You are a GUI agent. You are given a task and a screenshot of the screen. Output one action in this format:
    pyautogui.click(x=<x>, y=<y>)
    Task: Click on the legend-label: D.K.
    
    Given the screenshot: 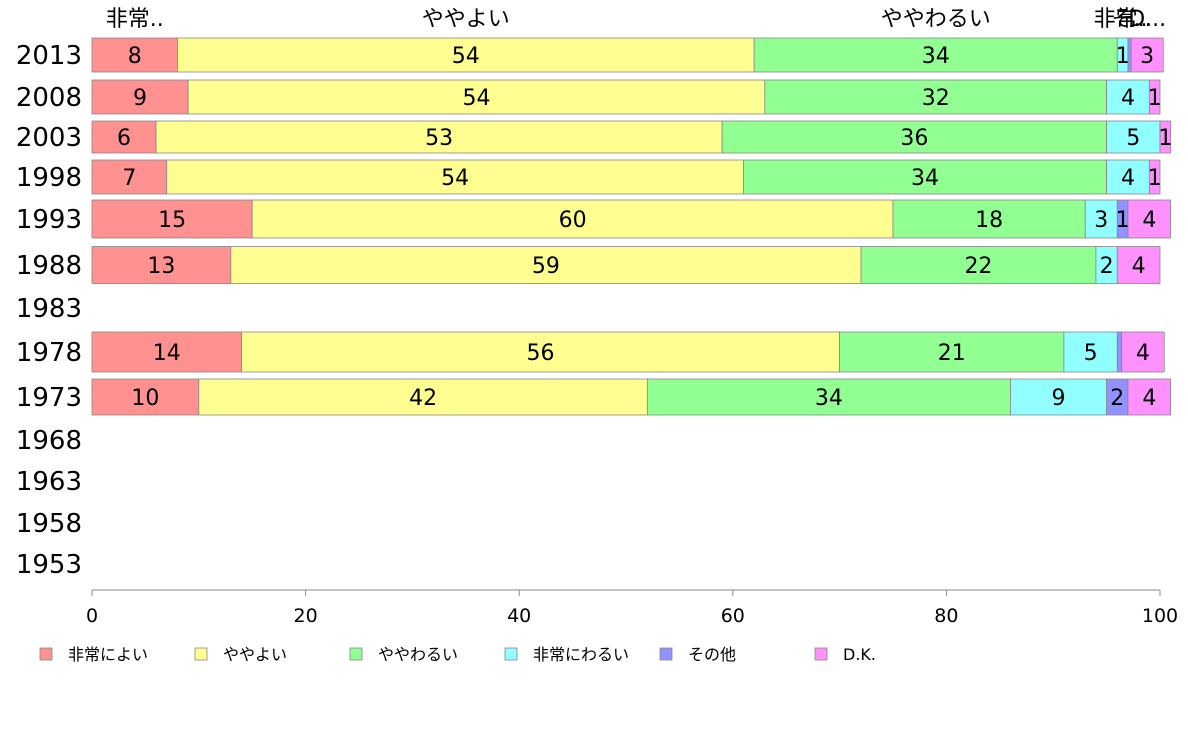 What is the action you would take?
    pyautogui.click(x=859, y=654)
    